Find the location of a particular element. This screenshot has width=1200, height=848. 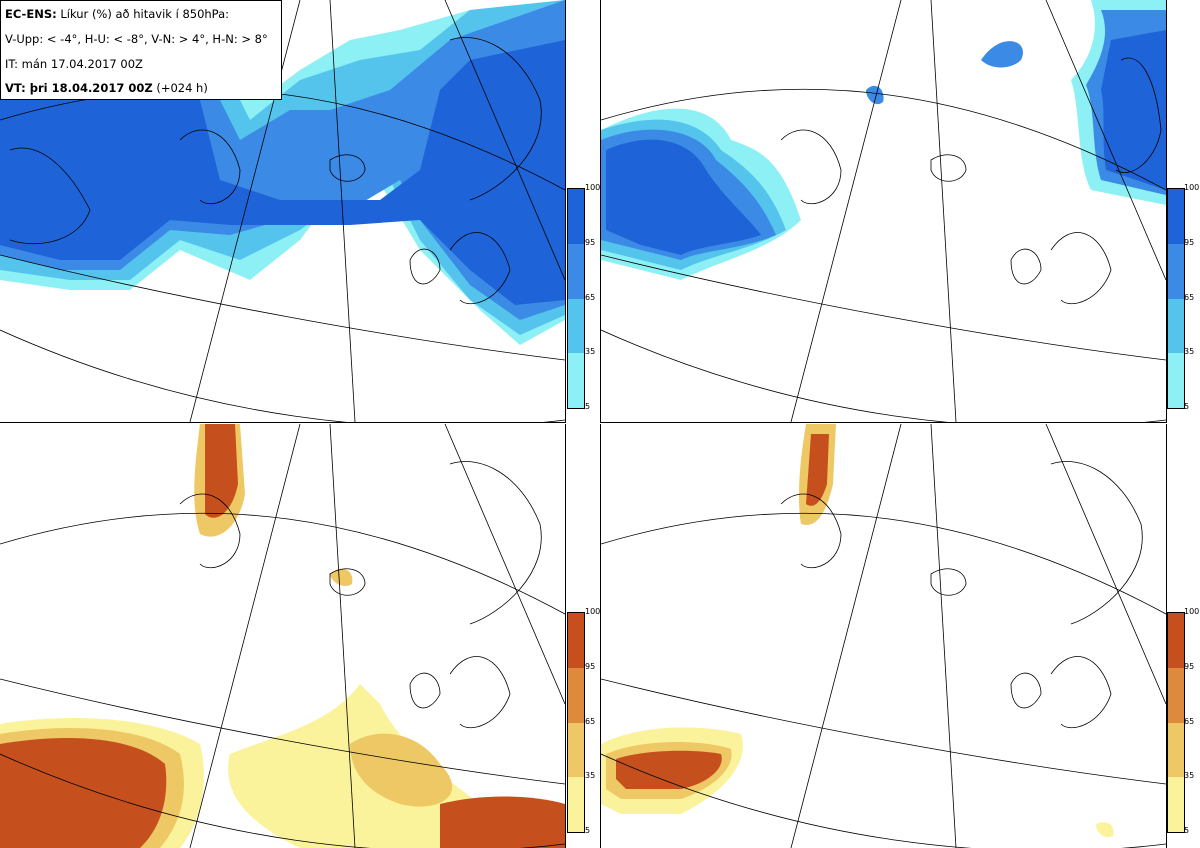

valid-time: VT: þri 18.04.2017 00Z is located at coordinates (79, 88).